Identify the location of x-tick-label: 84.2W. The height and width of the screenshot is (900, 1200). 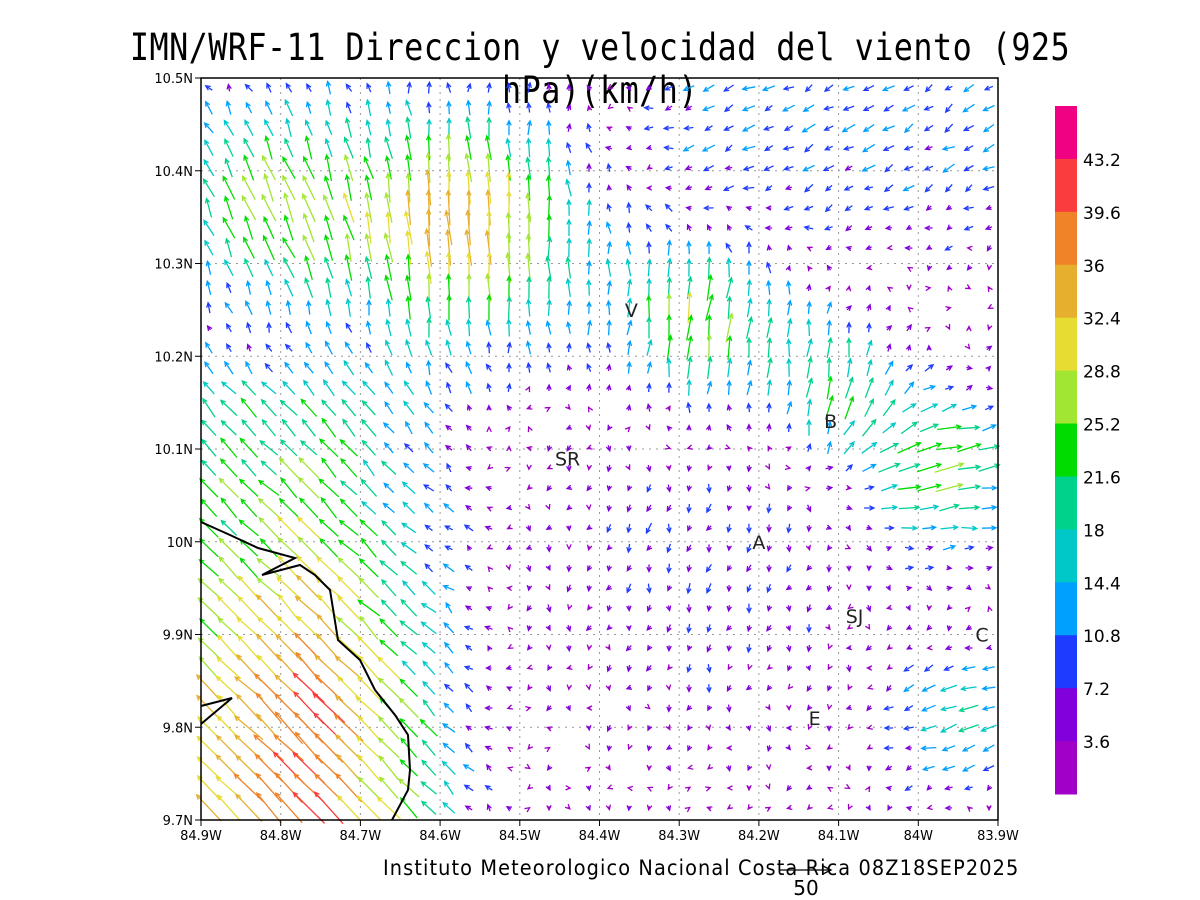
(759, 836).